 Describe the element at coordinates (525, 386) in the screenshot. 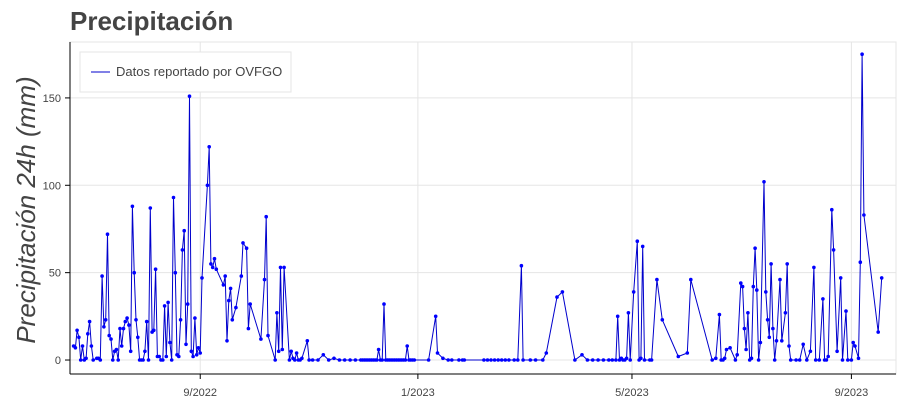

I see `x-axis-ticks: 9/2022 1/2023 5/2023 9/2023` at that location.